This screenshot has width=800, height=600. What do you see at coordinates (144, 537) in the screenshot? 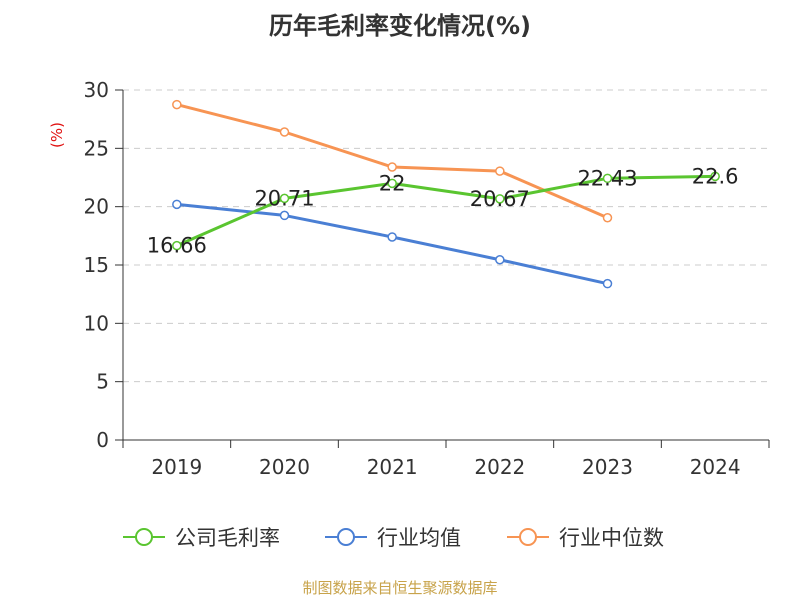
I see `legend-marker-company` at bounding box center [144, 537].